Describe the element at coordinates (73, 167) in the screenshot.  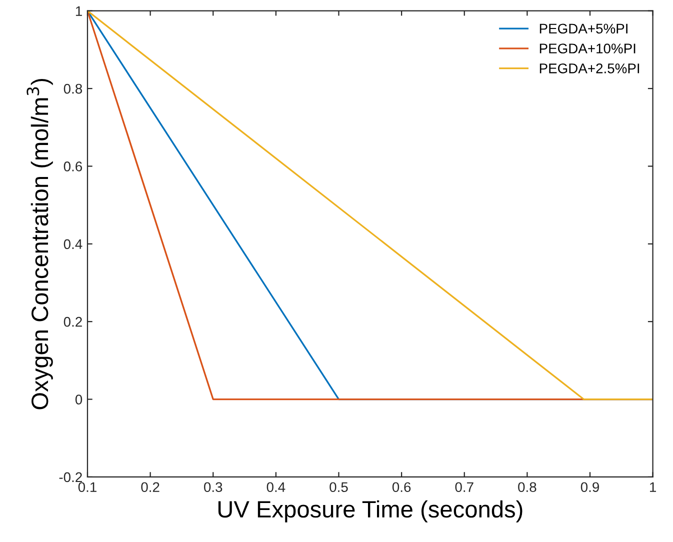
I see `y-tick-label: 0.6` at that location.